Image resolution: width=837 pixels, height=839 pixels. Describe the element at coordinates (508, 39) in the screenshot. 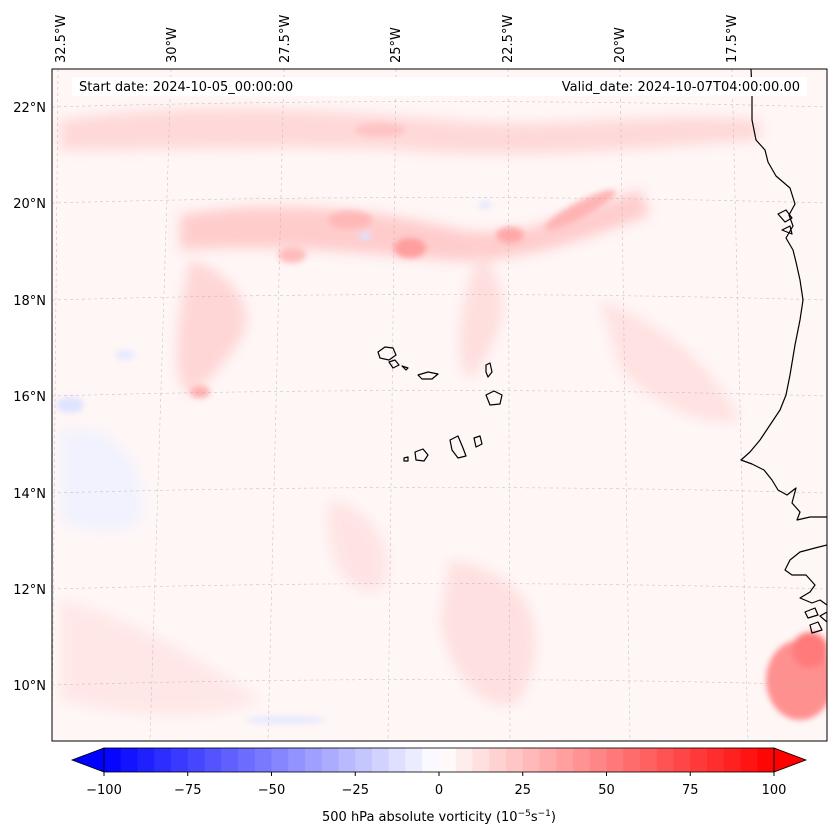

I see `lon-label-22-5w: 22.5°W` at that location.